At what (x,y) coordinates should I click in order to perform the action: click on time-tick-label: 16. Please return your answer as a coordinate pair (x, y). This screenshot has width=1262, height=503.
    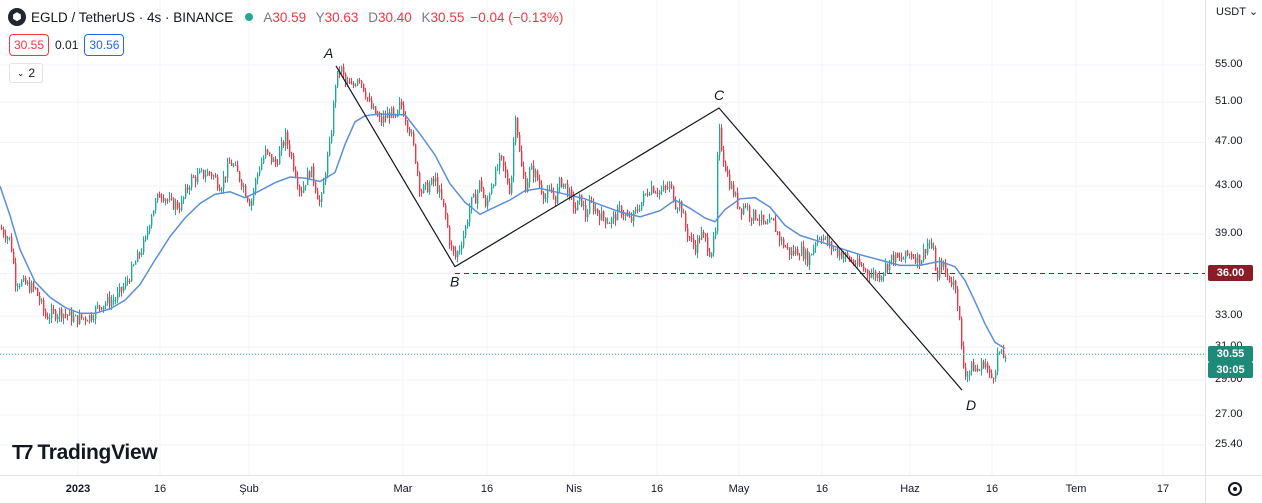
    Looking at the image, I should click on (992, 489).